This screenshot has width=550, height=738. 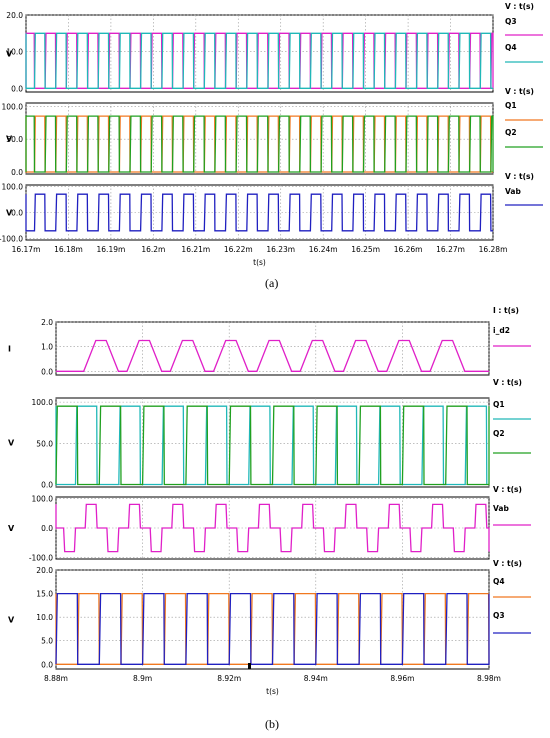 I want to click on panel-b3: -100.0 0.0 100.0 V V : t(s) Vab, so click(x=269, y=524).